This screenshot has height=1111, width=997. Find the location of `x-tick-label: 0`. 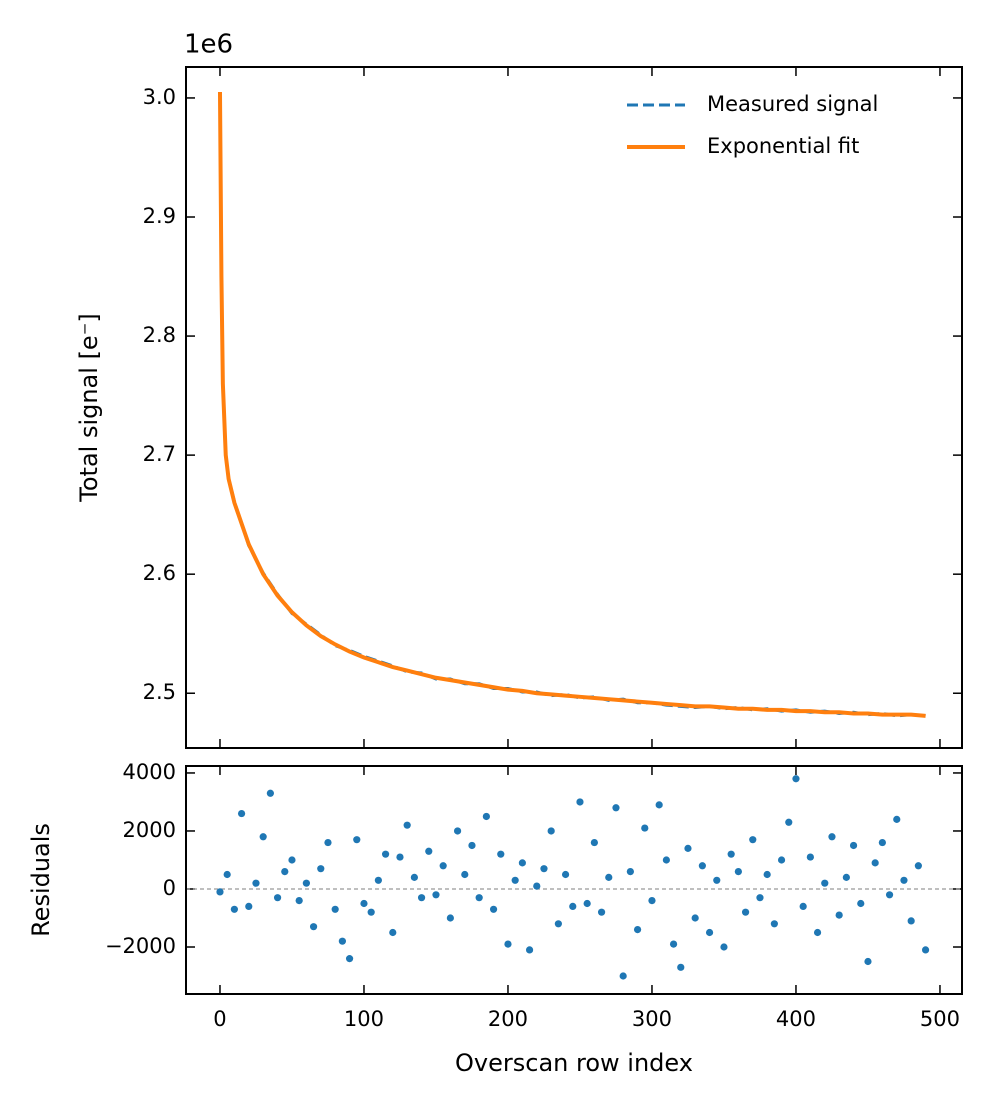

x-tick-label: 0 is located at coordinates (219, 1019).